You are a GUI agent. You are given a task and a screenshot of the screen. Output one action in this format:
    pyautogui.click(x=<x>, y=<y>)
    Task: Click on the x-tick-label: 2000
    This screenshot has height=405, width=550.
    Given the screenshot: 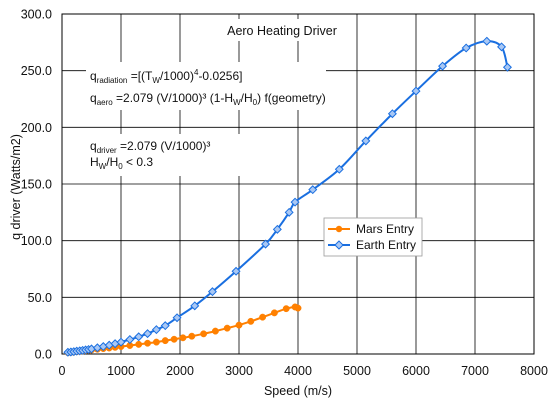 What is the action you would take?
    pyautogui.click(x=180, y=371)
    